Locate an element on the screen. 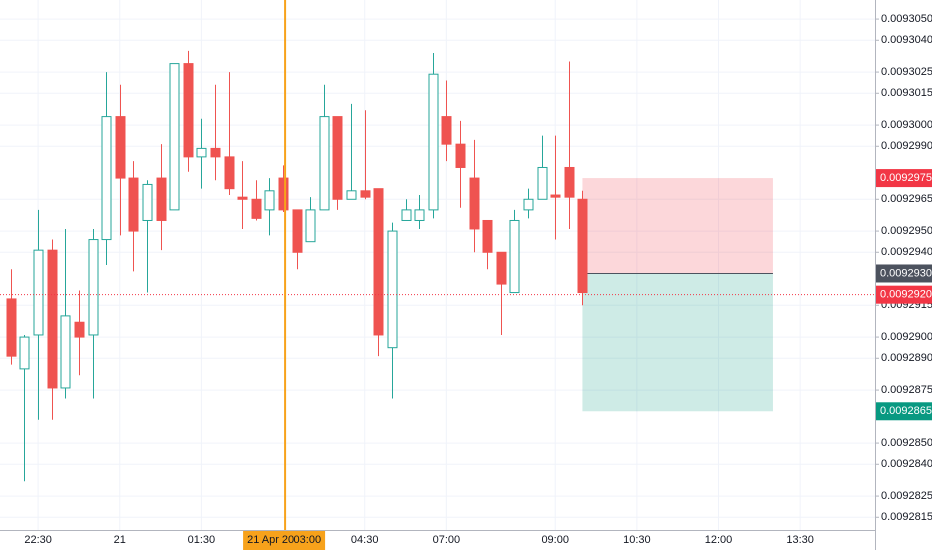  y-tick-label: 0.0093050 is located at coordinates (906, 19).